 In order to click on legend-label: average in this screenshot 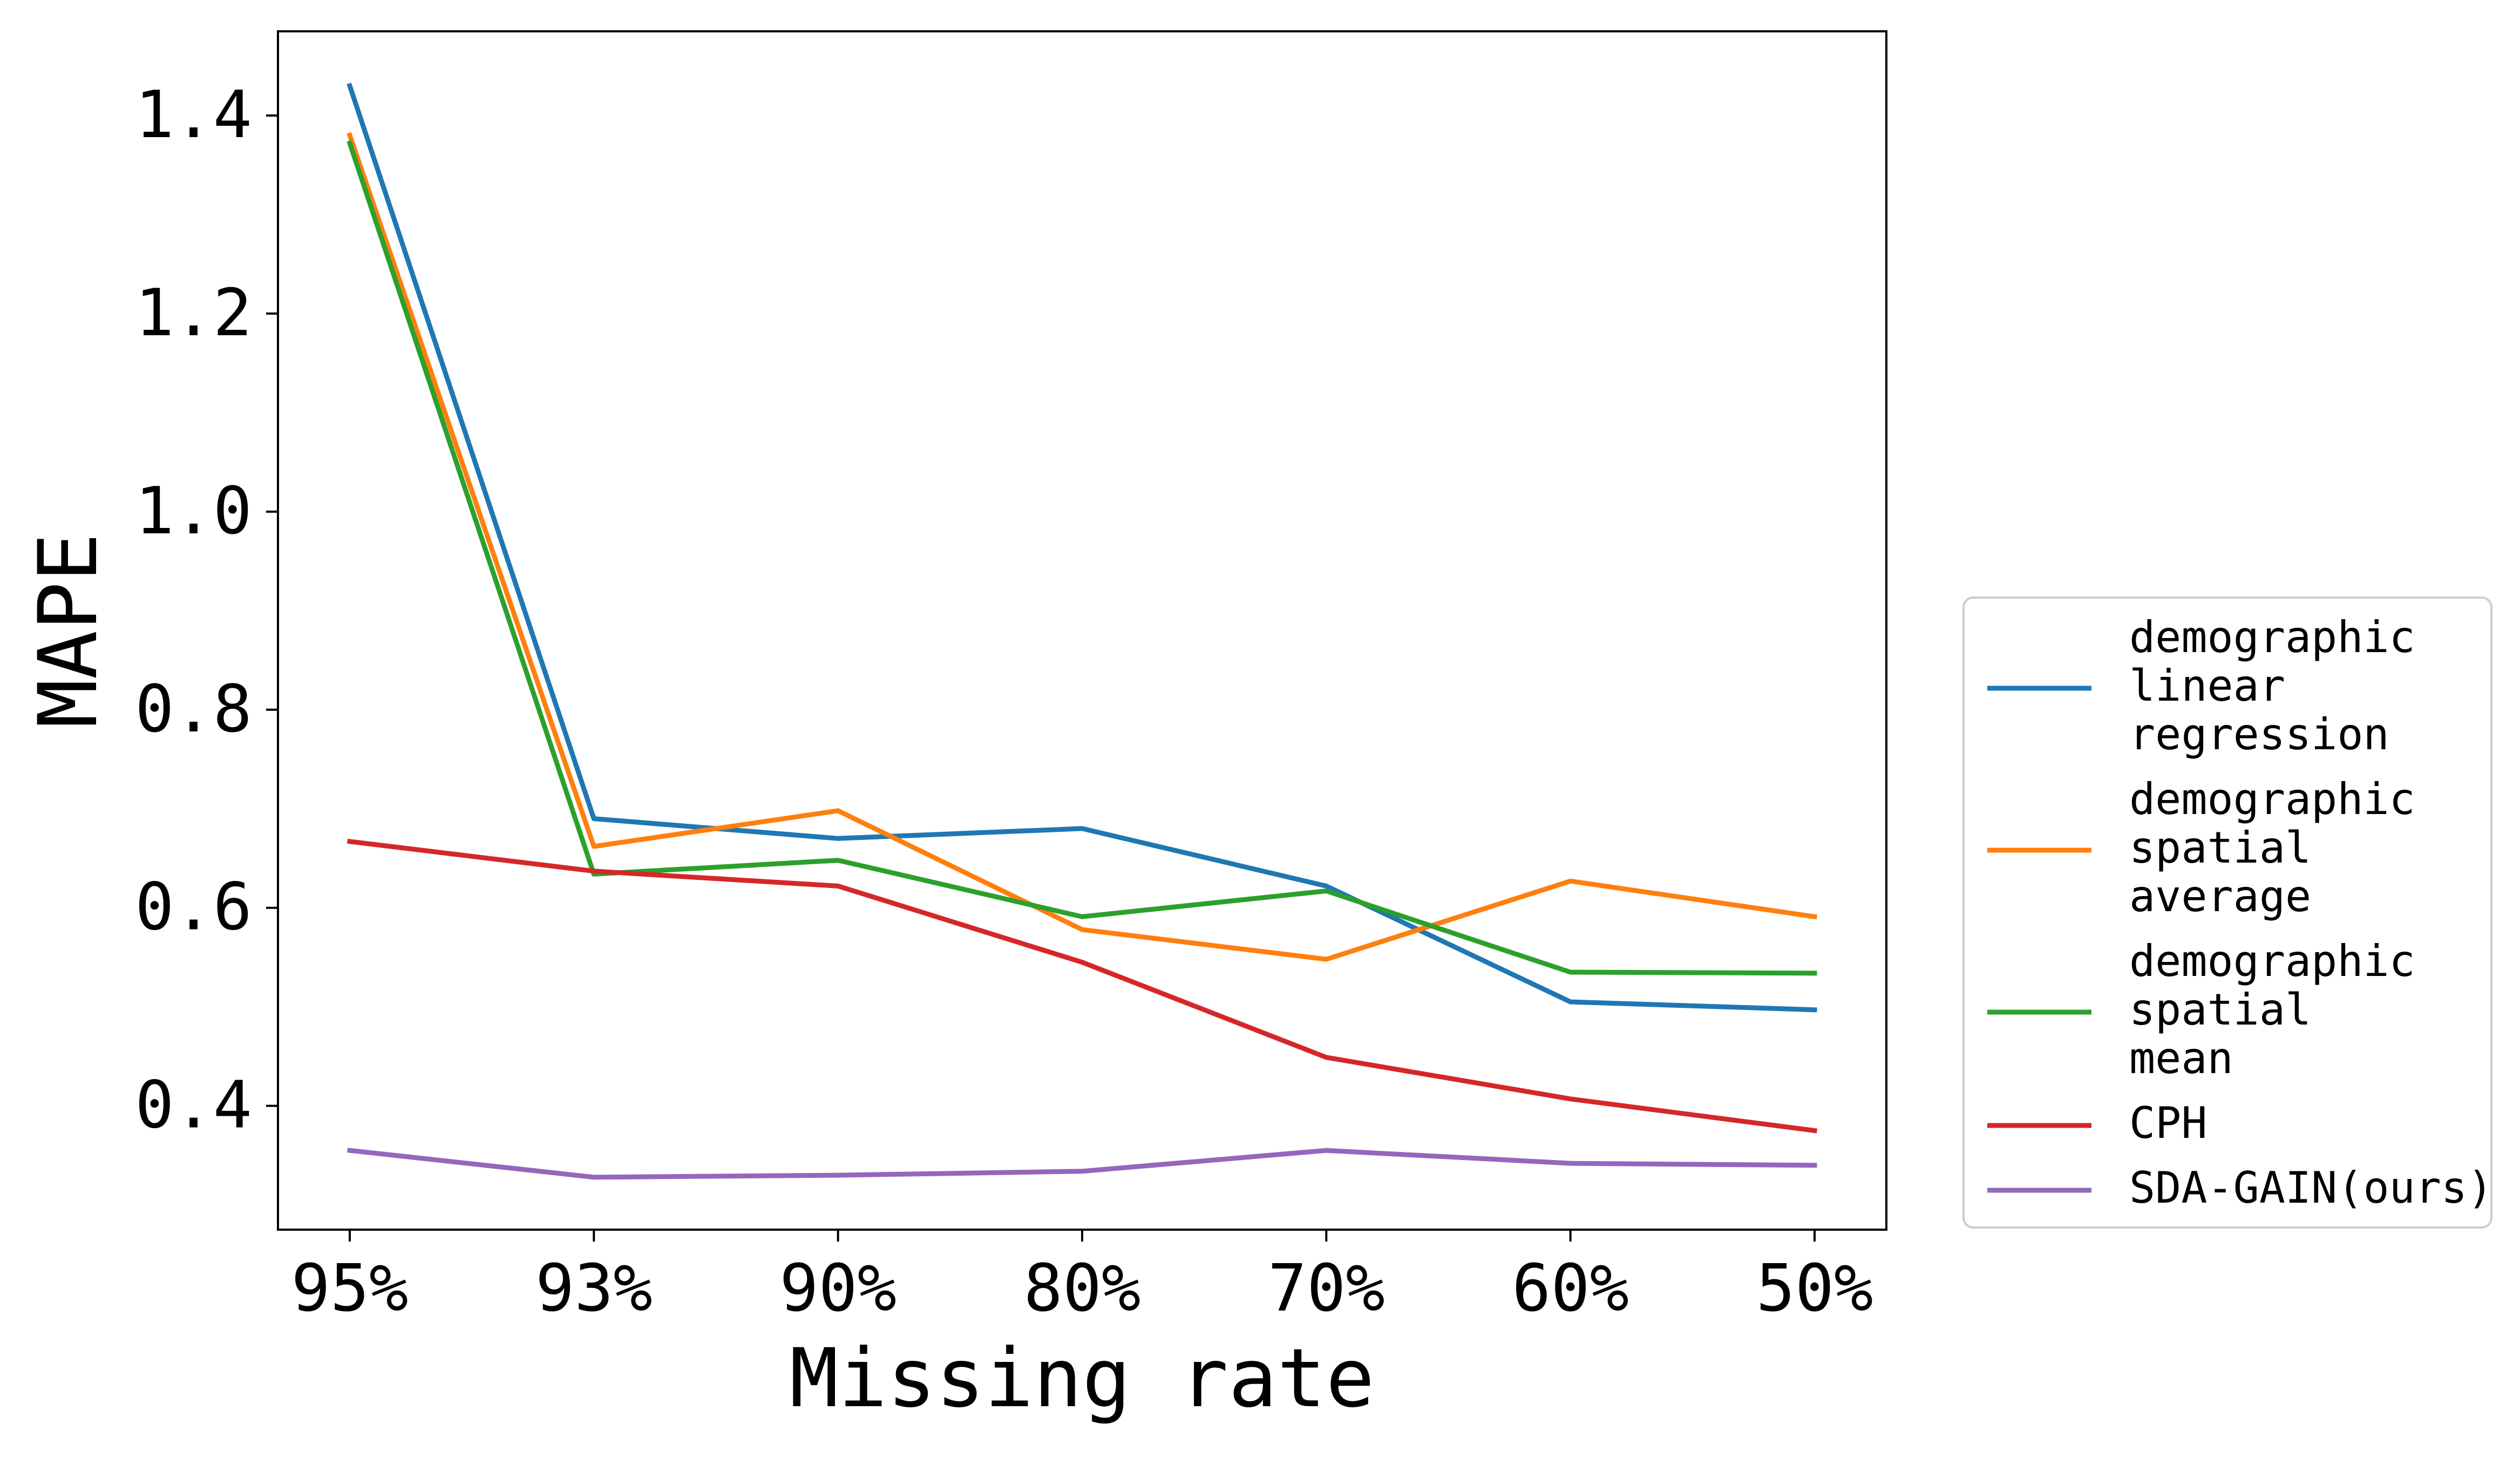, I will do `click(2220, 896)`.